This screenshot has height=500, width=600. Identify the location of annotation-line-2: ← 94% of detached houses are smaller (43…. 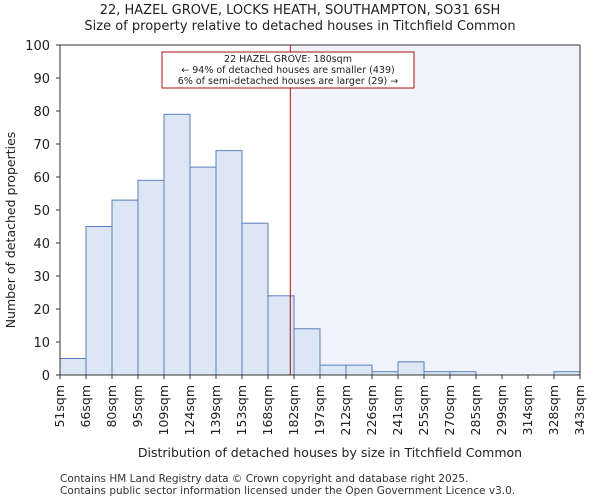
(287, 70).